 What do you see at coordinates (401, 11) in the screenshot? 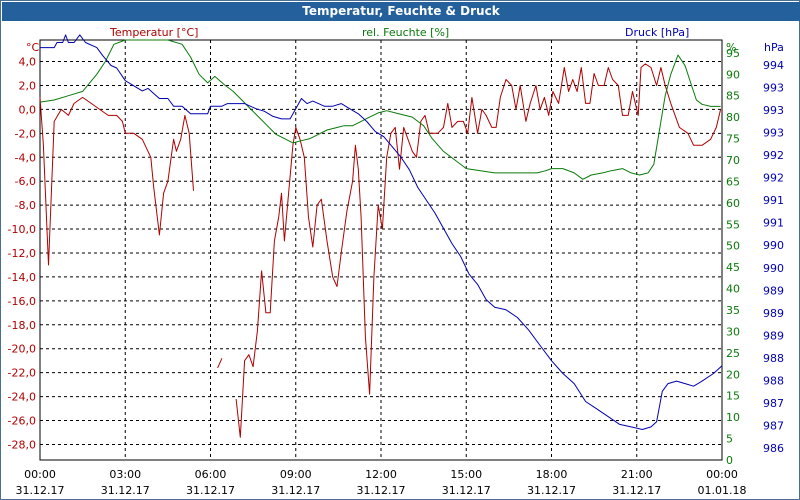
I see `chart-title: Temperatur, Feuchte & Druck` at bounding box center [401, 11].